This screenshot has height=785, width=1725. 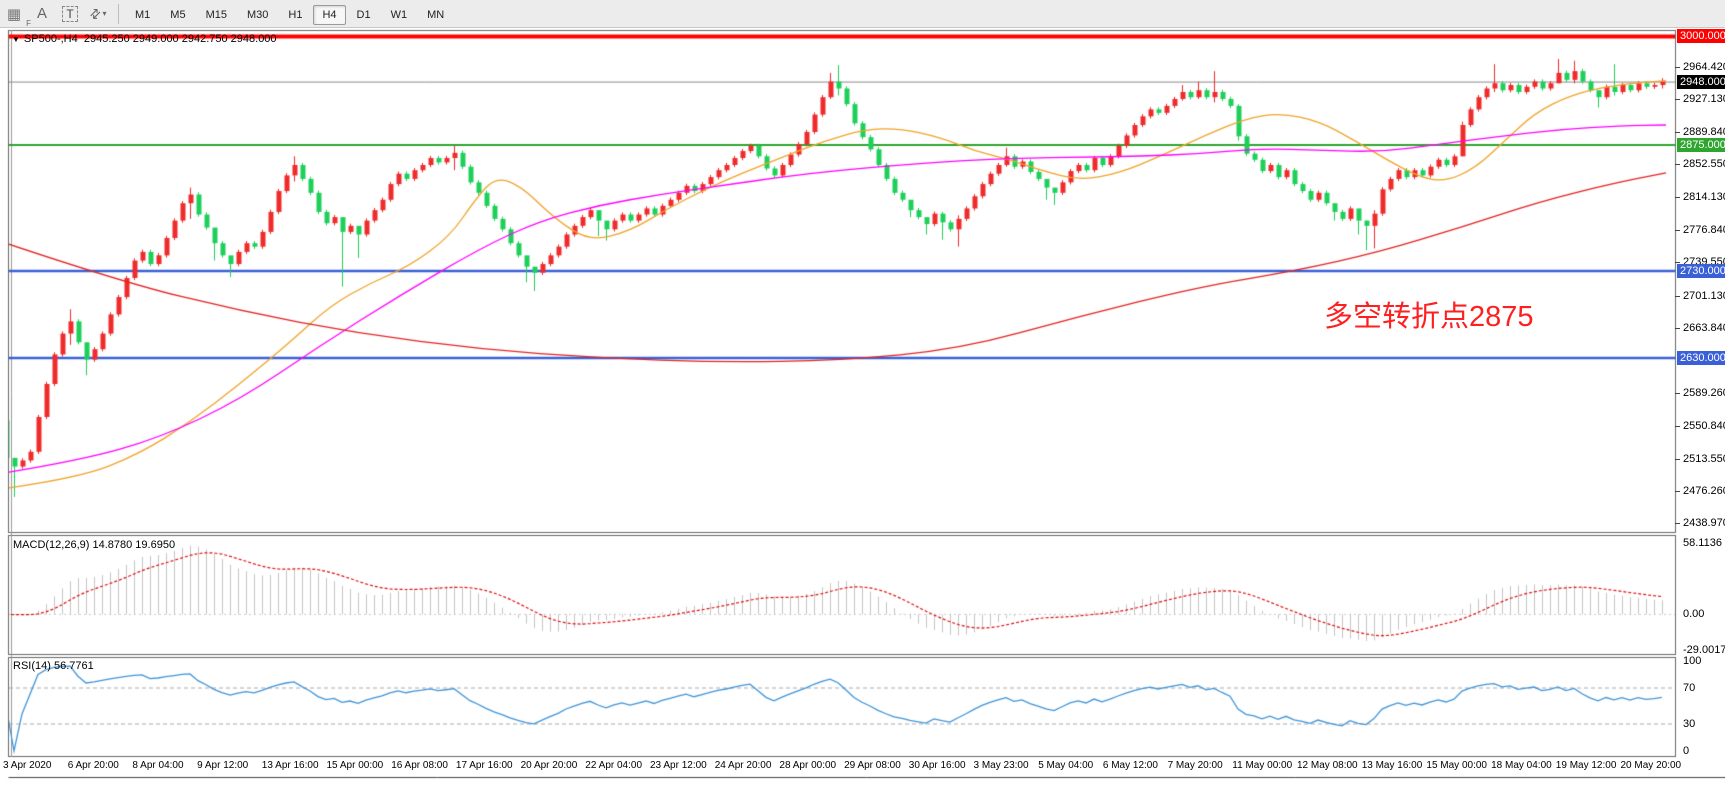 What do you see at coordinates (1692, 661) in the screenshot?
I see `rsi-axis-label: 100` at bounding box center [1692, 661].